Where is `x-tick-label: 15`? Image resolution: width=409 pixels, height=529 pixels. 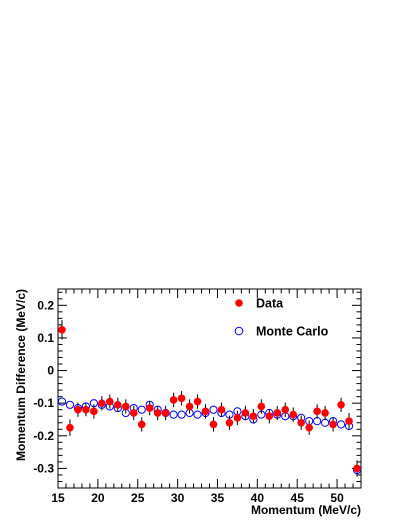 x-tick-label: 15 is located at coordinates (58, 498).